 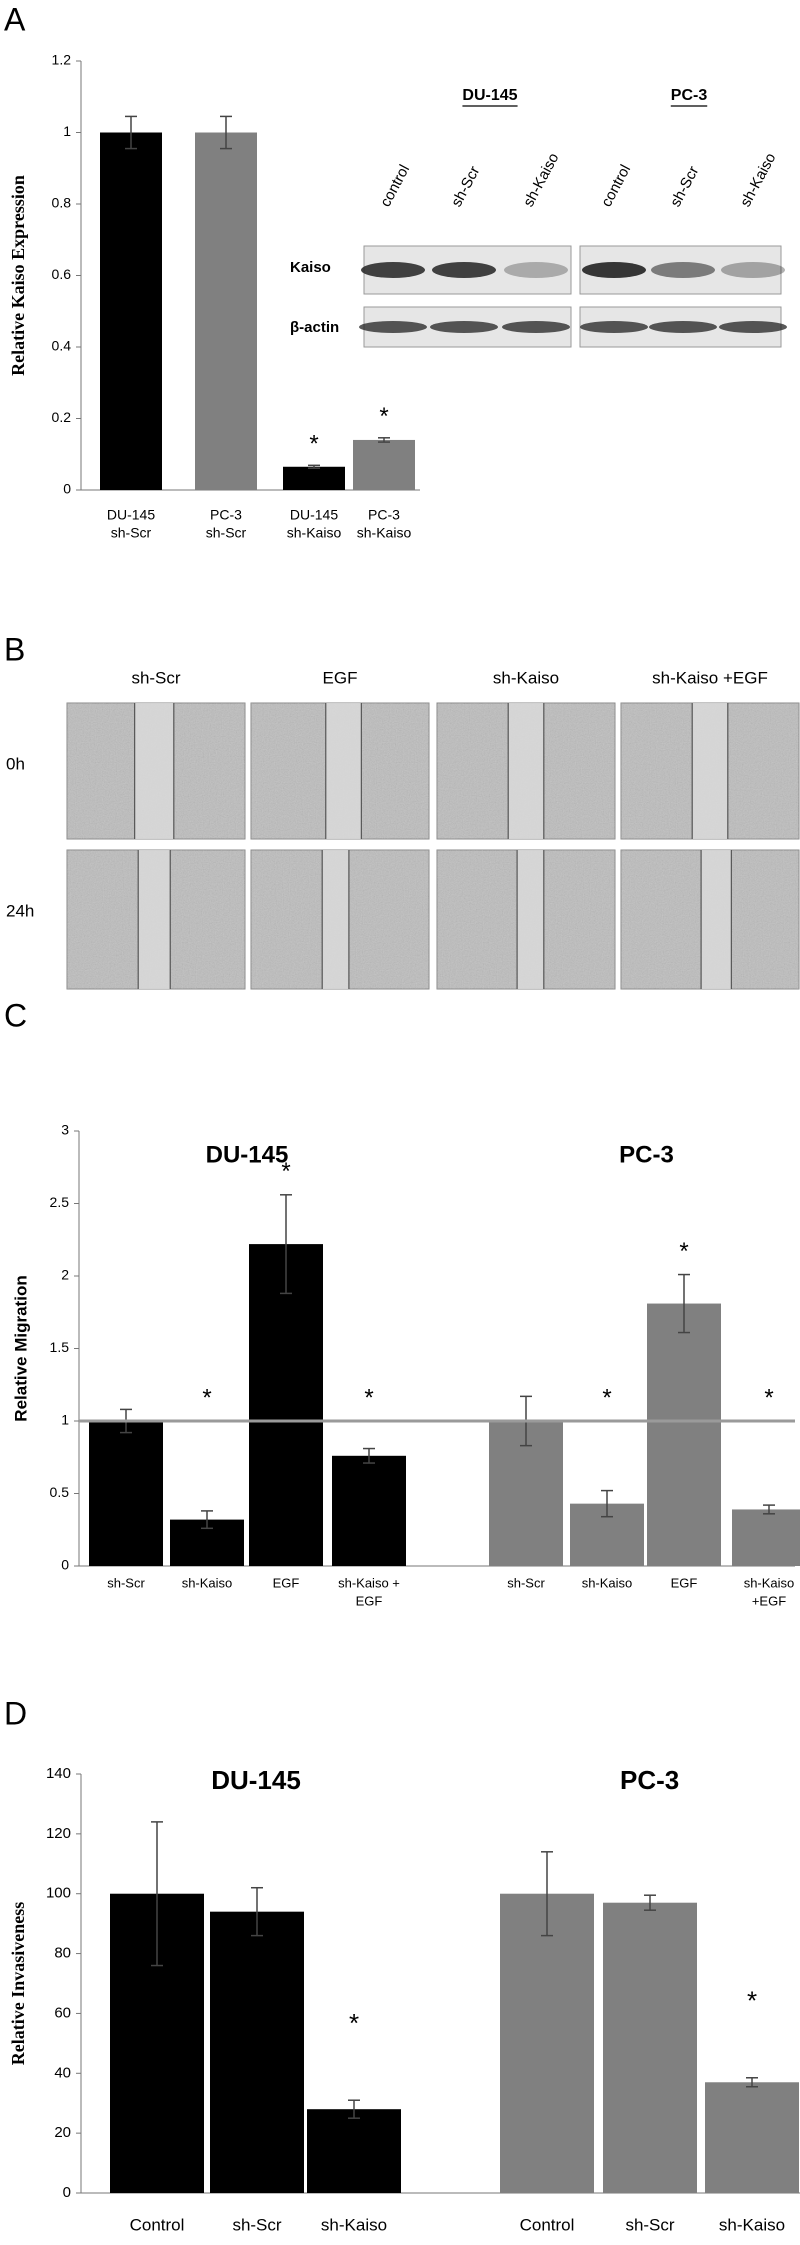 What do you see at coordinates (310, 267) in the screenshot?
I see `protein-label: Kaiso` at bounding box center [310, 267].